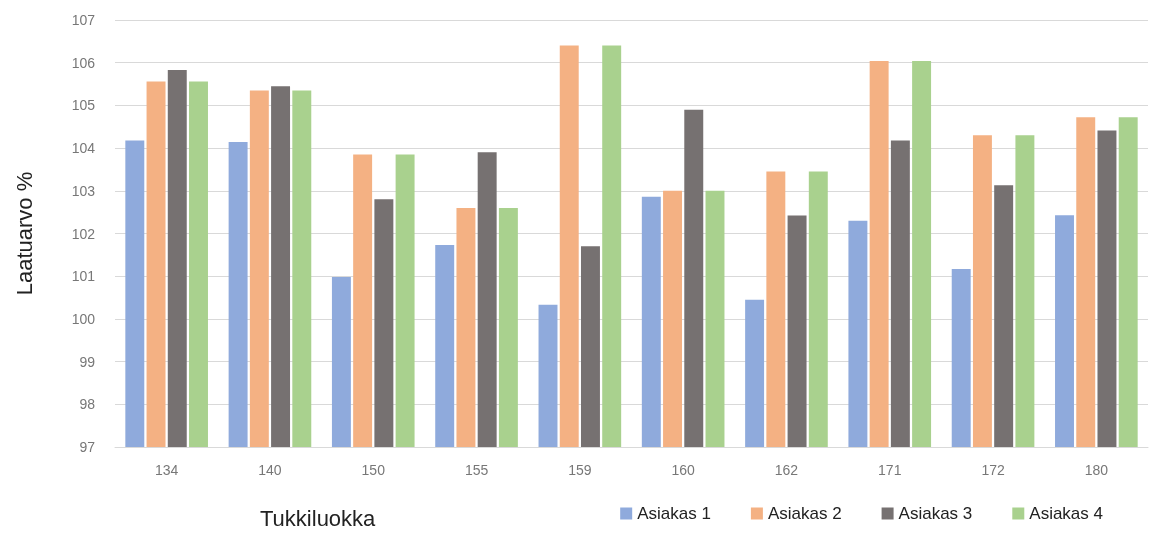  What do you see at coordinates (24, 233) in the screenshot?
I see `y-axis-title: Laatuarvo %` at bounding box center [24, 233].